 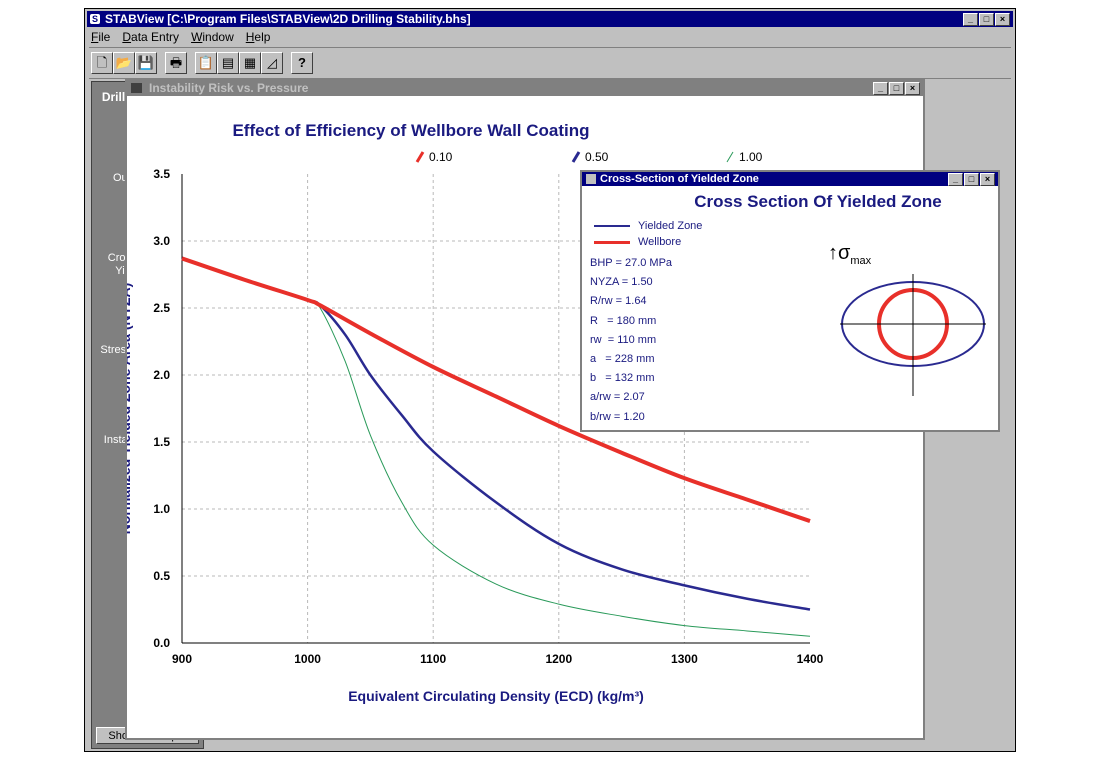 What do you see at coordinates (525, 88) in the screenshot?
I see `chart-window-title-bar: Instability Risk vs. Pressure _ □ ×` at bounding box center [525, 88].